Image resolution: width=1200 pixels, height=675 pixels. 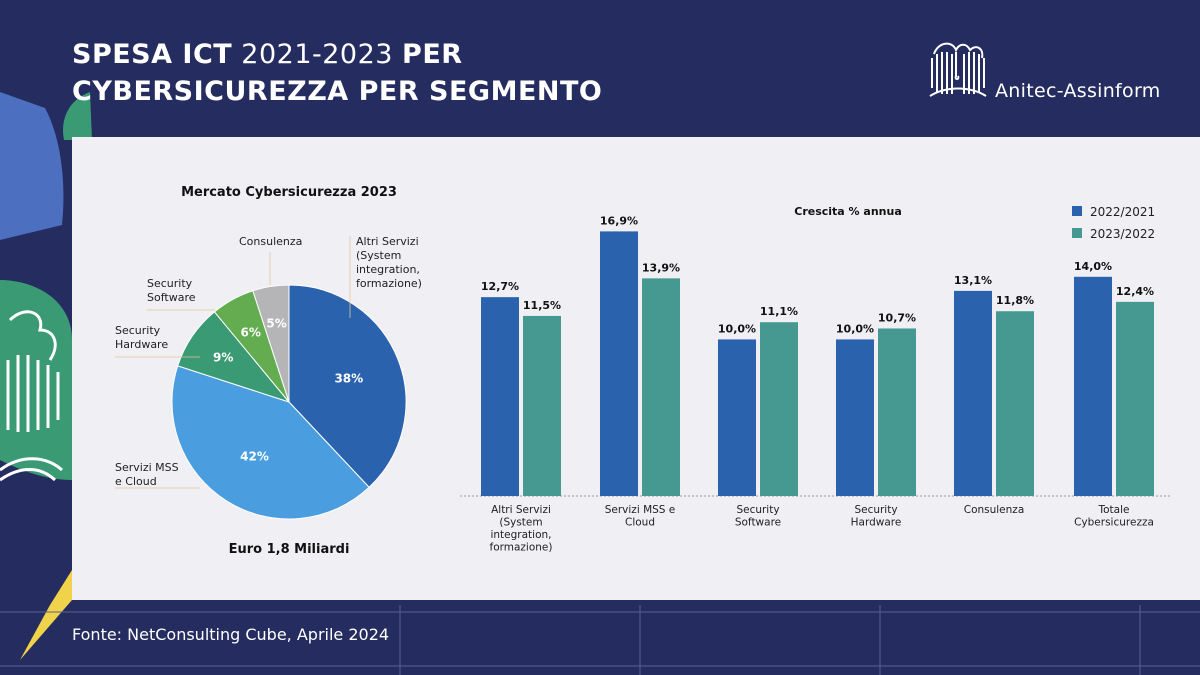 I want to click on bar-data-label: 14,0%, so click(x=1093, y=266).